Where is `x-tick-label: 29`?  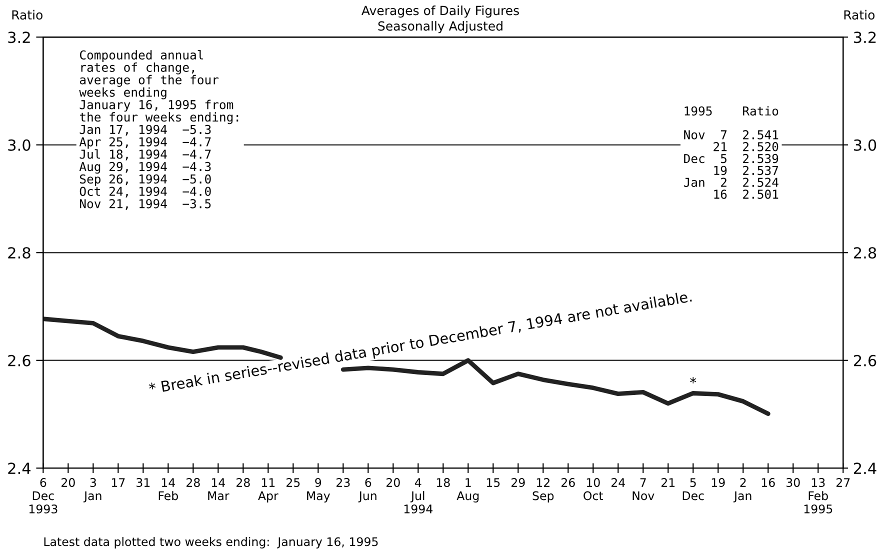 x-tick-label: 29 is located at coordinates (518, 482).